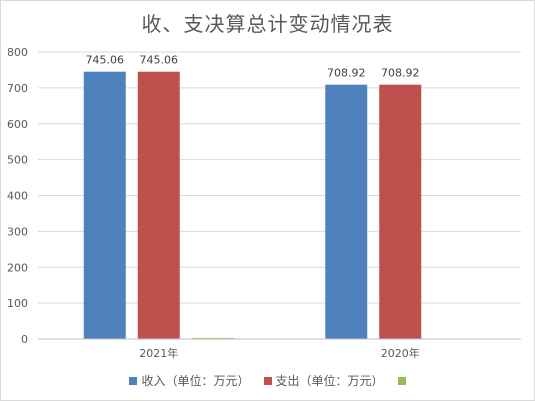 The image size is (535, 401). What do you see at coordinates (17, 160) in the screenshot?
I see `y-tick-label: 500` at bounding box center [17, 160].